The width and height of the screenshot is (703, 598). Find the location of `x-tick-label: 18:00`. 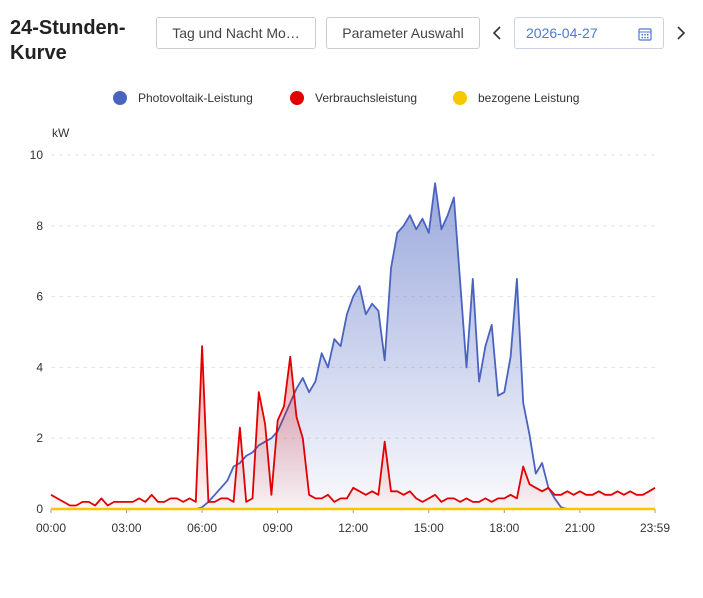

x-tick-label: 18:00 is located at coordinates (504, 528).